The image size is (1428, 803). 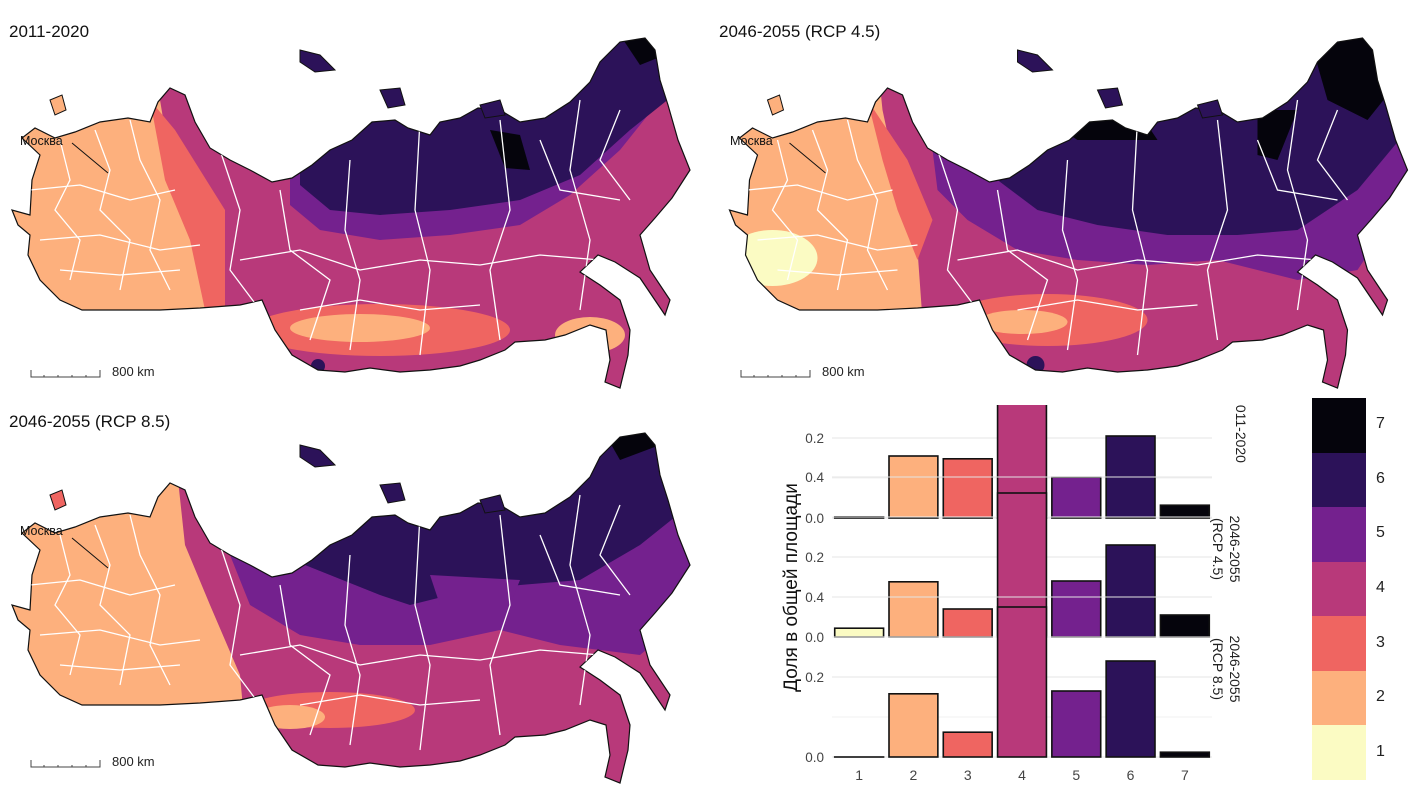 What do you see at coordinates (1185, 775) in the screenshot?
I see `x-tick-label: 7` at bounding box center [1185, 775].